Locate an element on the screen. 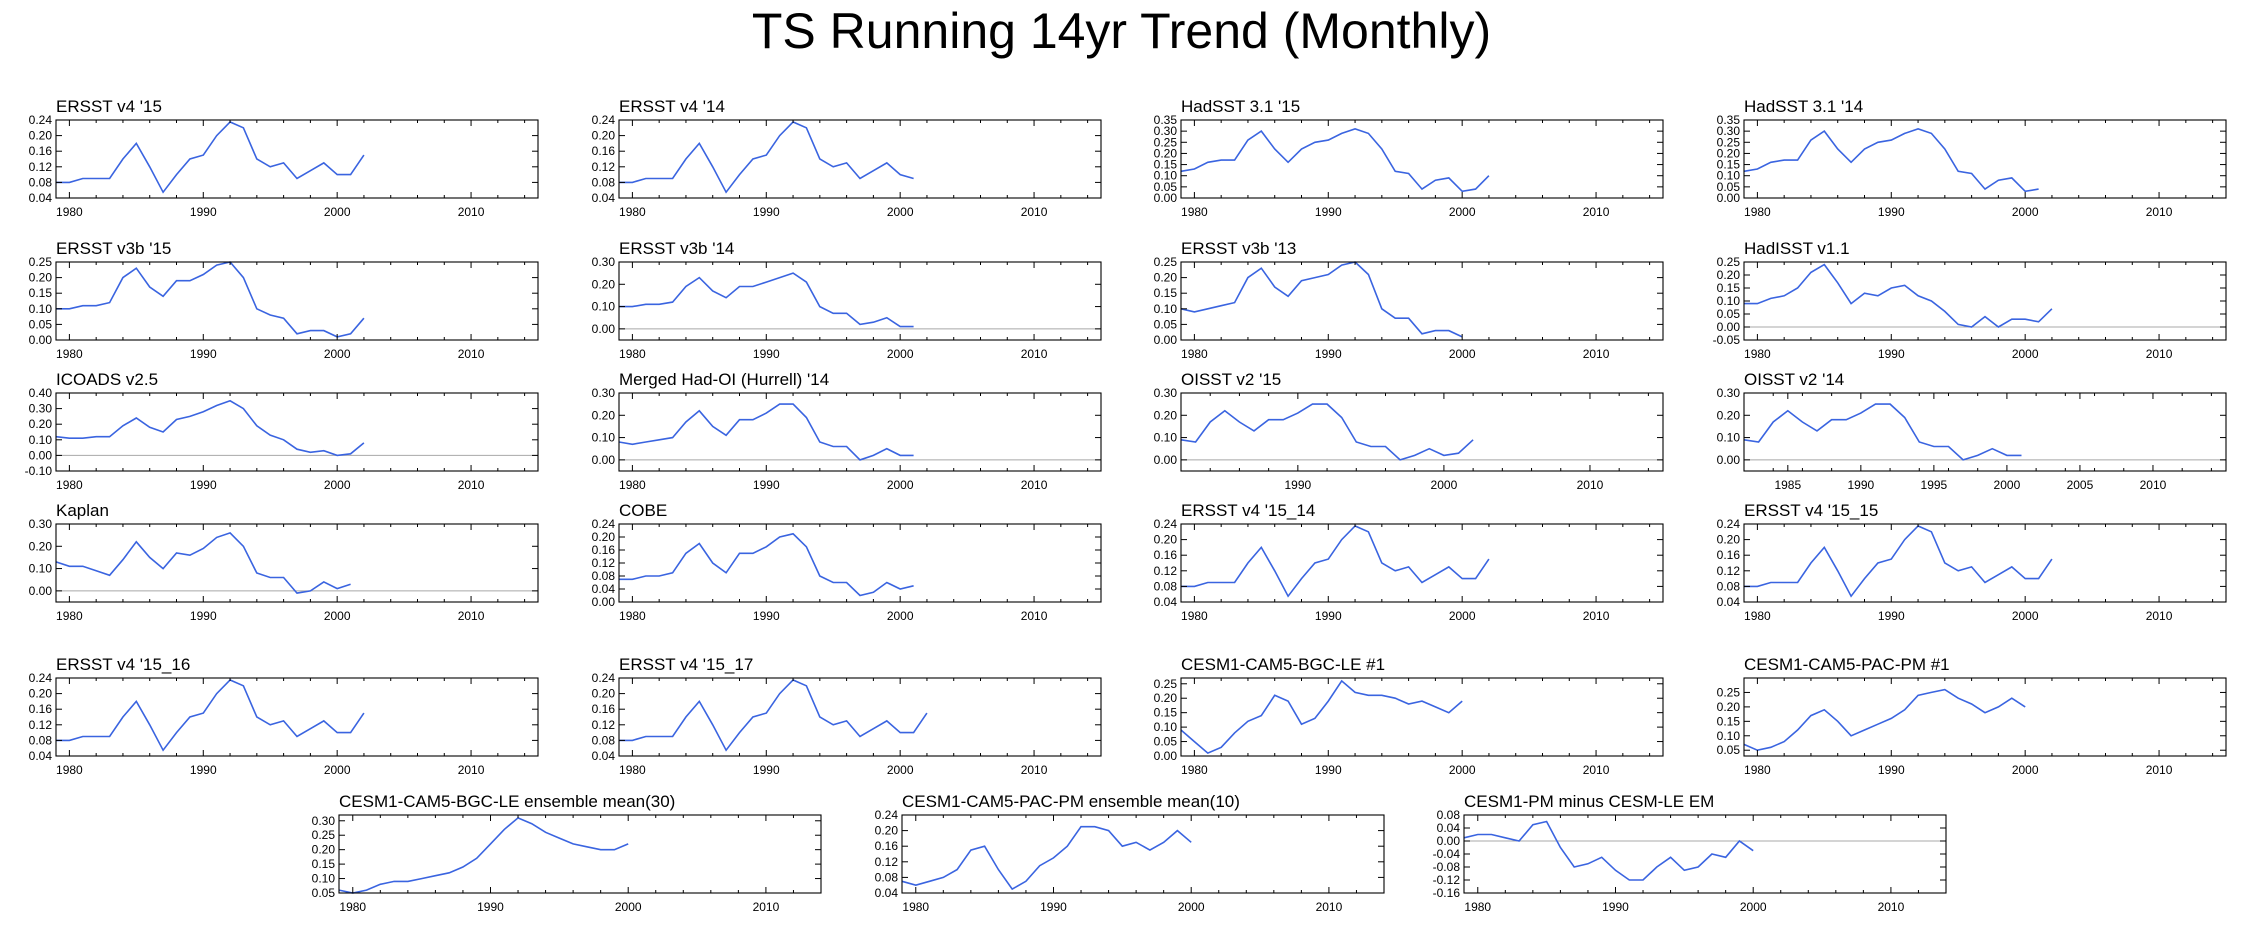  y-tick-label: -0.10 is located at coordinates (39, 471).